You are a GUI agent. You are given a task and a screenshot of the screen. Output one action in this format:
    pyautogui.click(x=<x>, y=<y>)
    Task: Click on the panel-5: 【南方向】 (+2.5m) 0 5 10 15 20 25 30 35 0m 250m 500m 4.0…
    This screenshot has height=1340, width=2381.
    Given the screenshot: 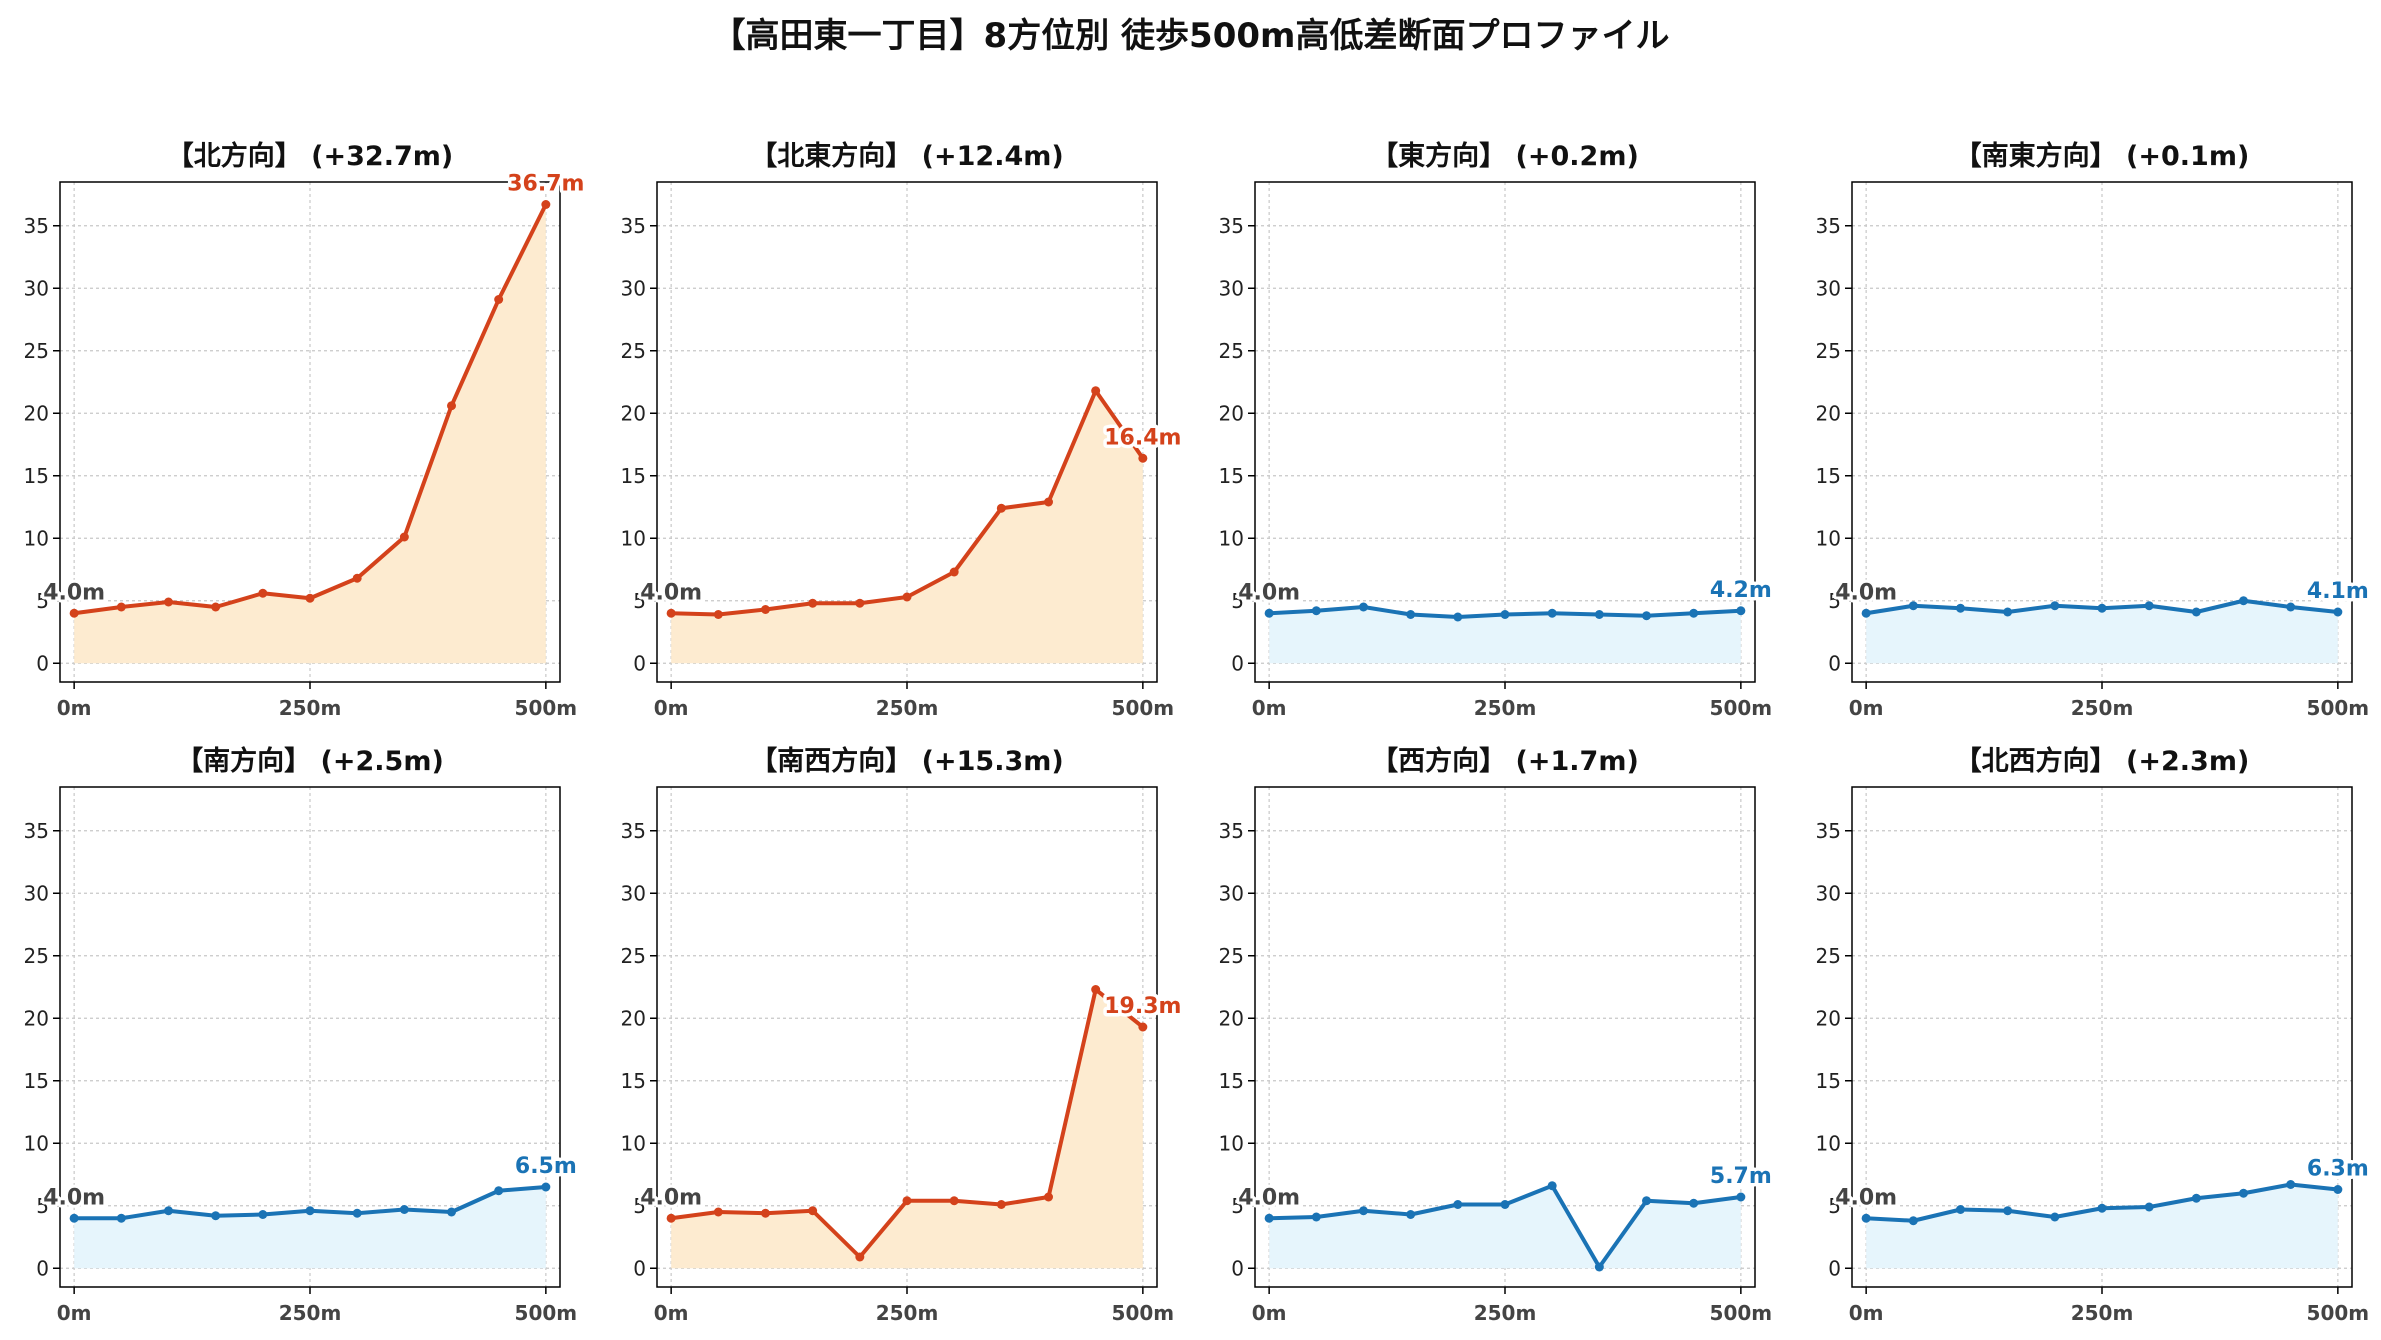 What is the action you would take?
    pyautogui.click(x=302, y=1035)
    